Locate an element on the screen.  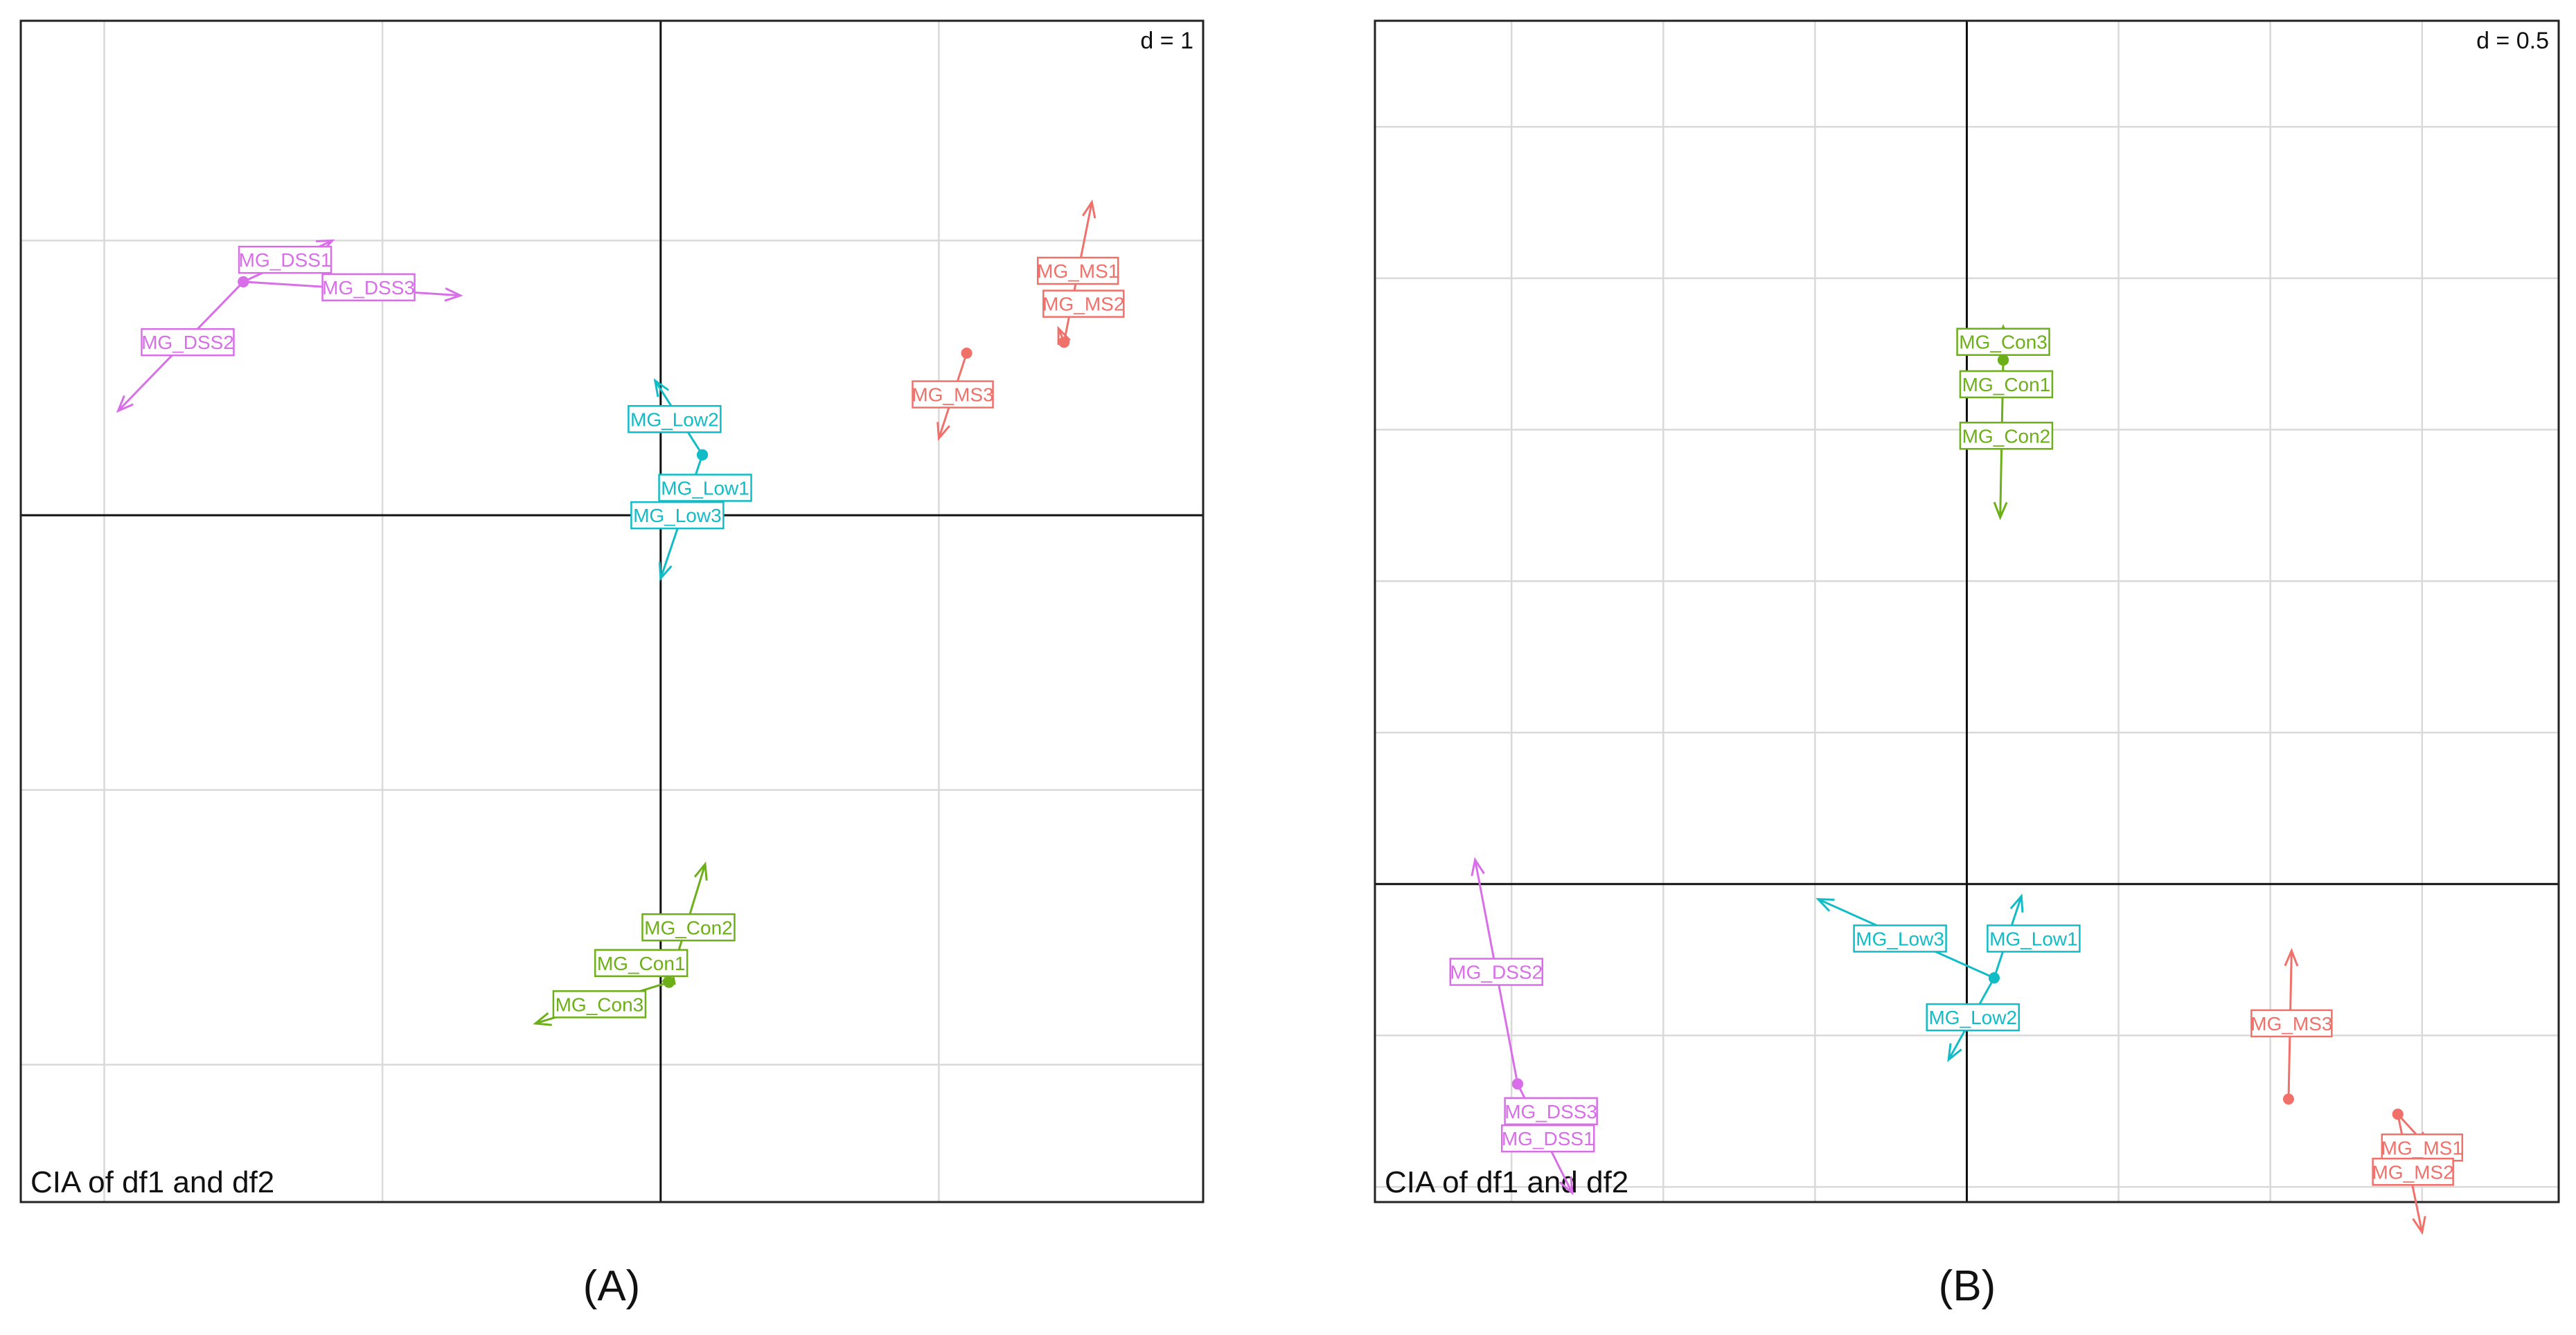
panel-caption: (A) is located at coordinates (612, 1286).